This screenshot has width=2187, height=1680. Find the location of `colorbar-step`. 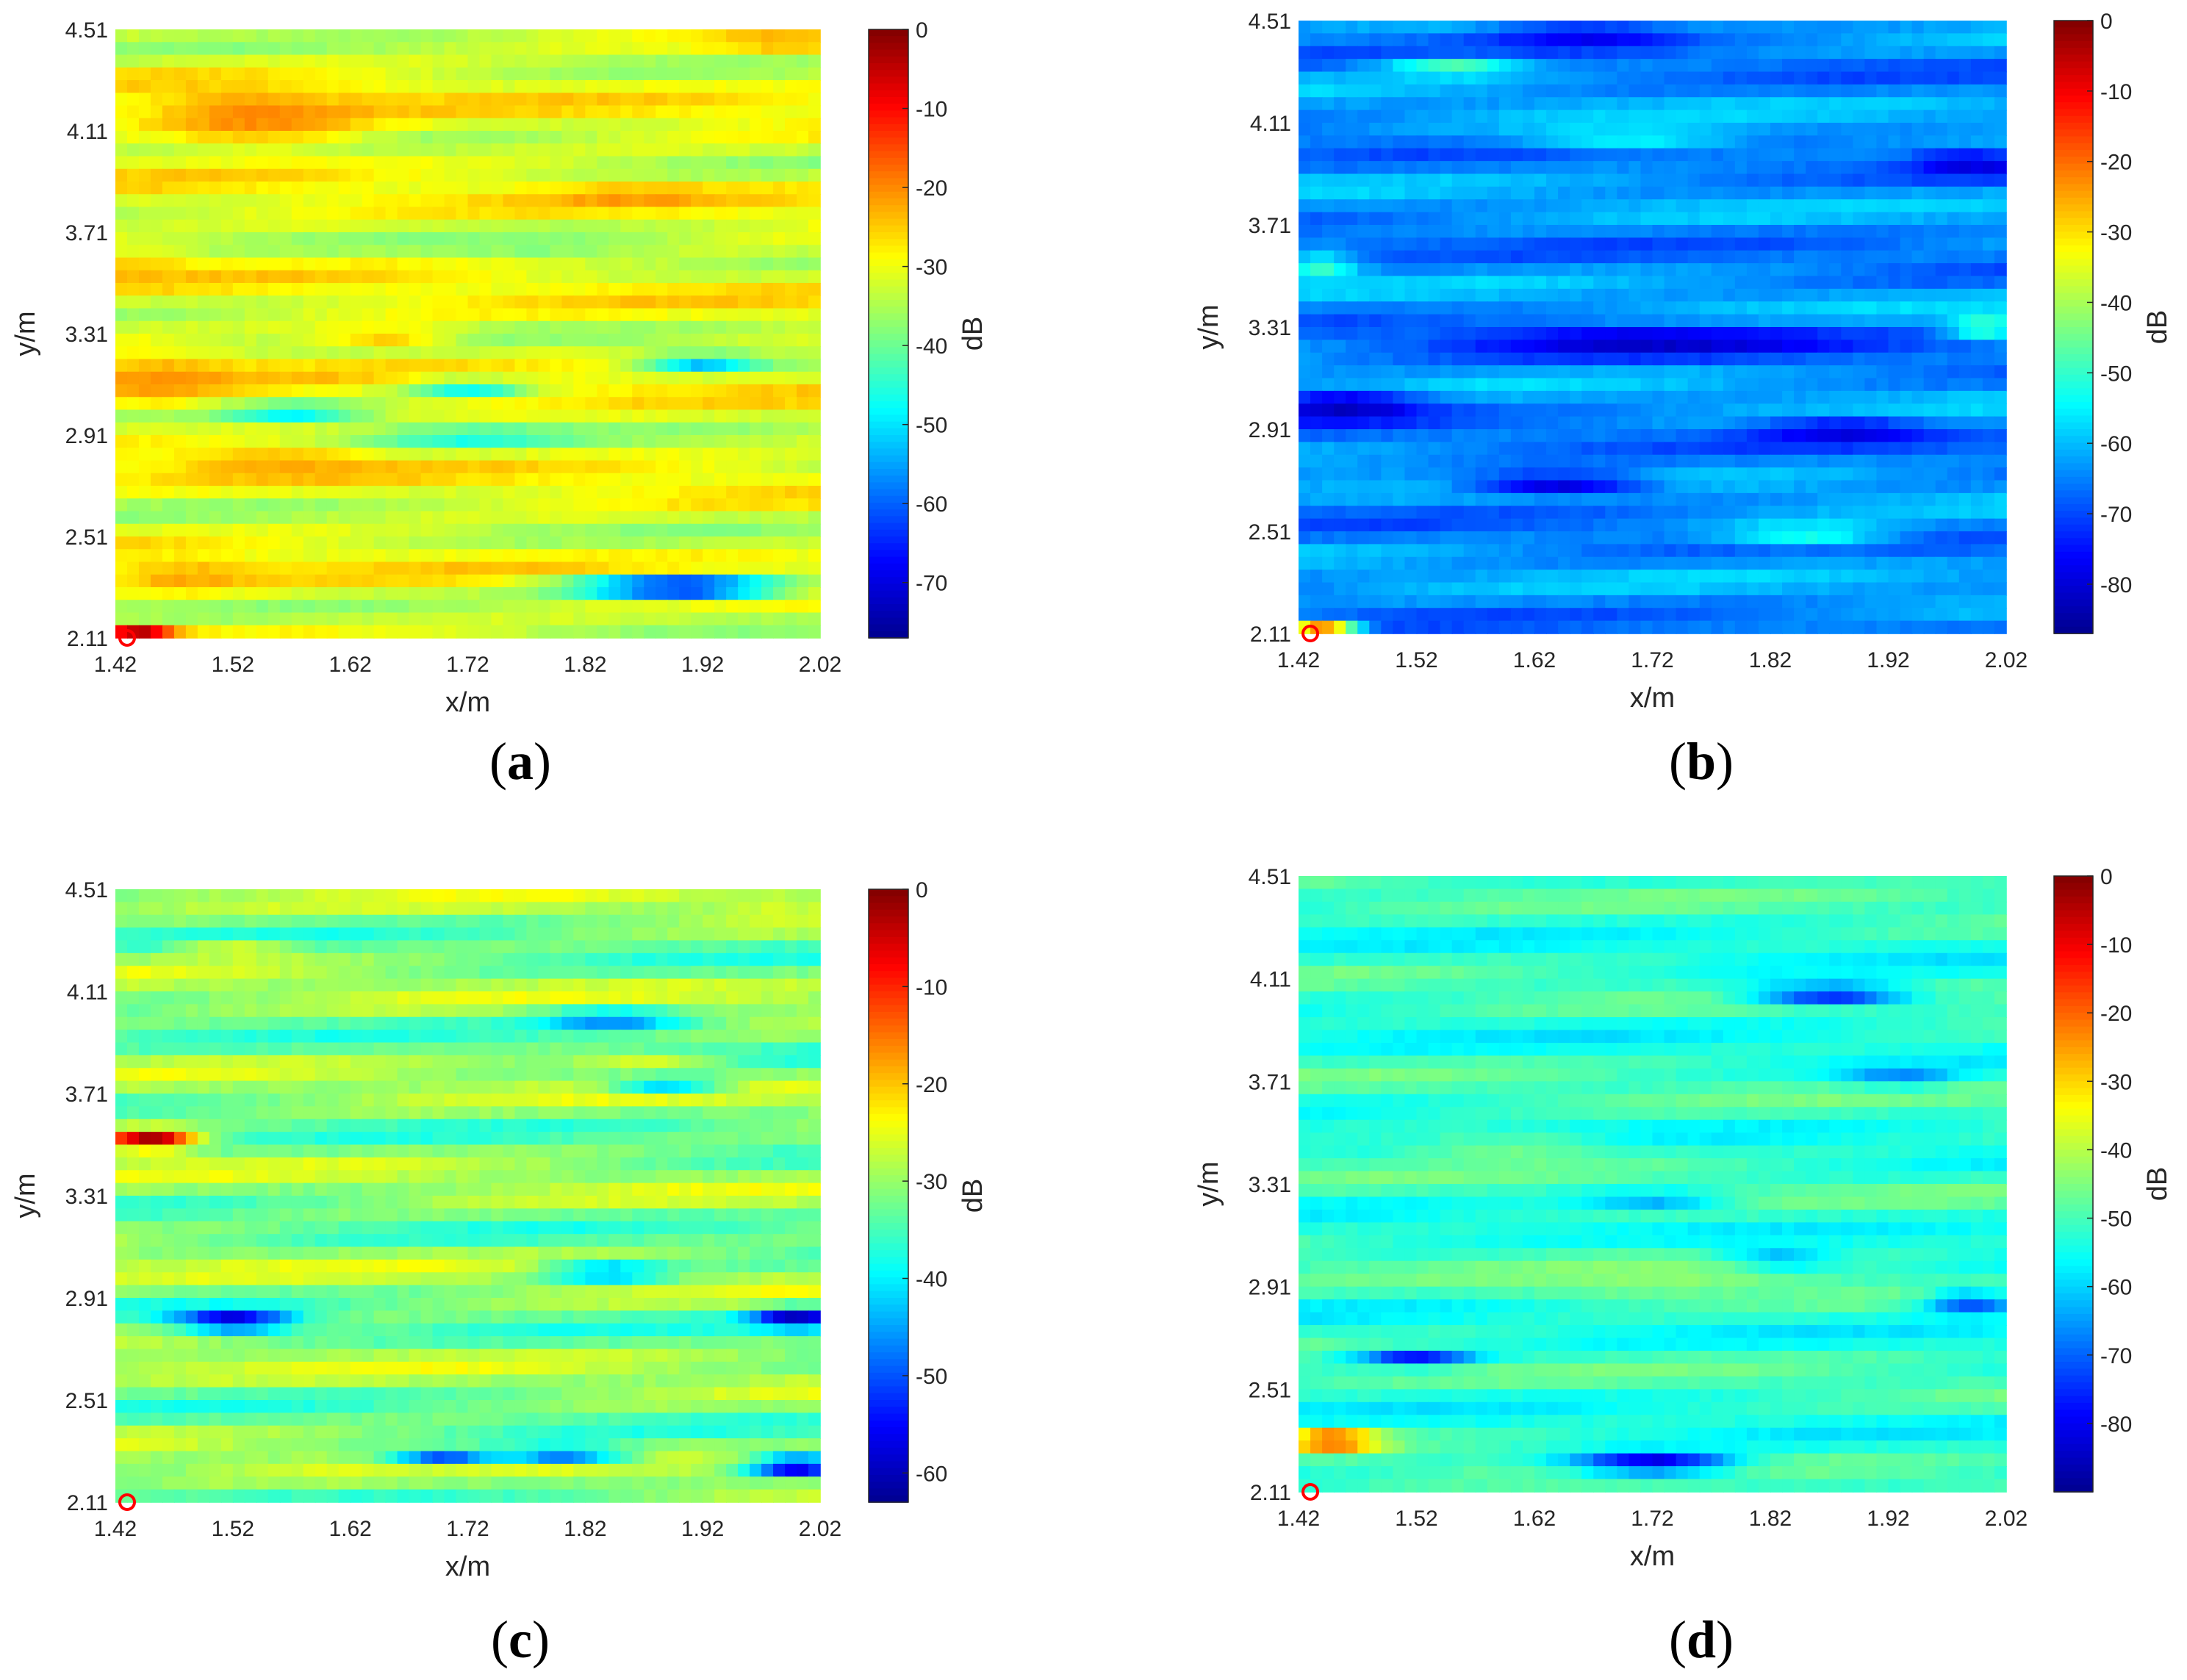

colorbar-step is located at coordinates (888, 459).